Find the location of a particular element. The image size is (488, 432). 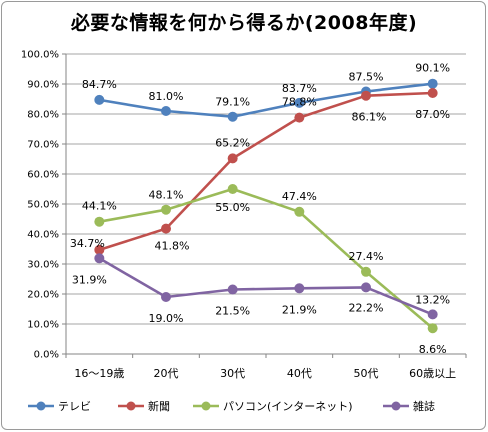

y-tick-label: 10.0% is located at coordinates (43, 325).